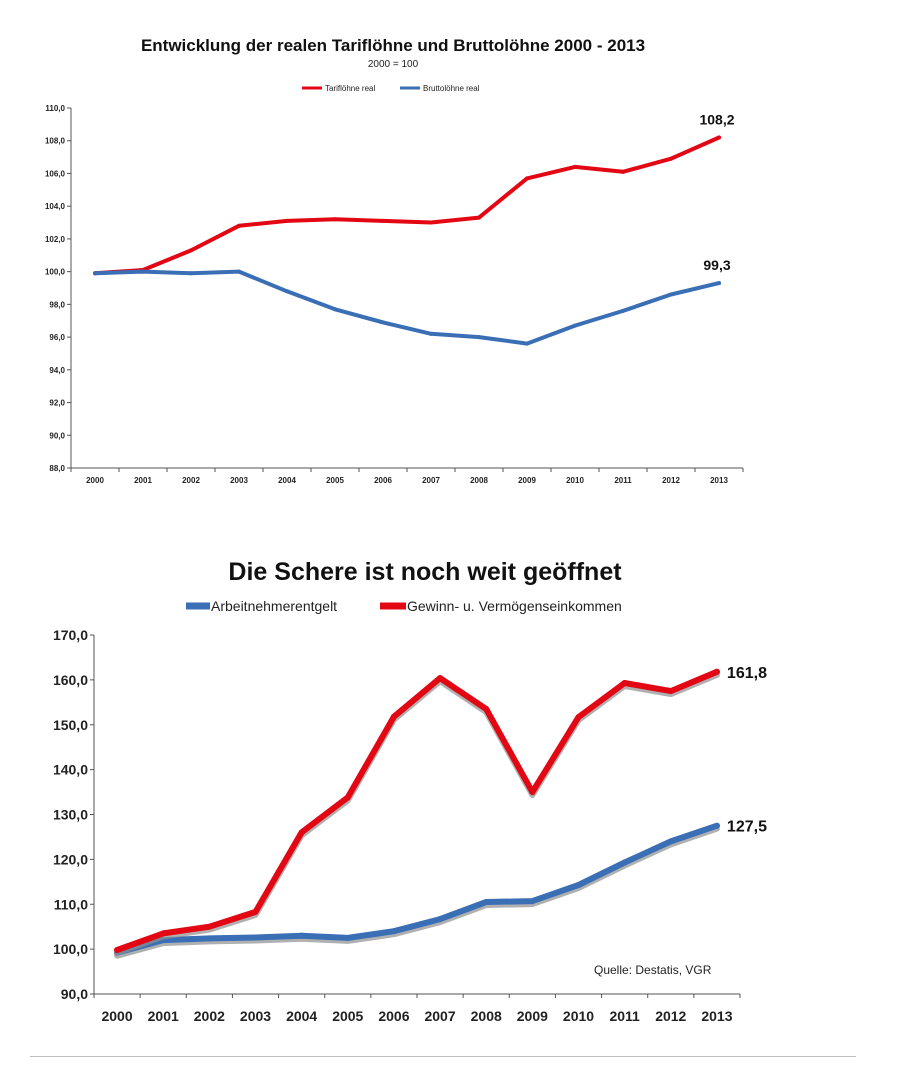 The image size is (899, 1068). I want to click on chart2-x-tick-label: 2001, so click(163, 1016).